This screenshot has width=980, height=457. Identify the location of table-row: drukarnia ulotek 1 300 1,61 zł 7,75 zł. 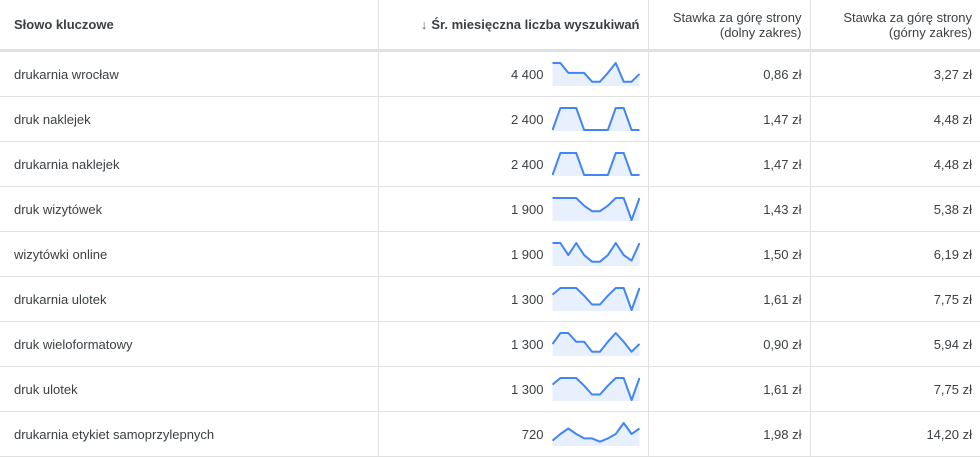
(490, 299).